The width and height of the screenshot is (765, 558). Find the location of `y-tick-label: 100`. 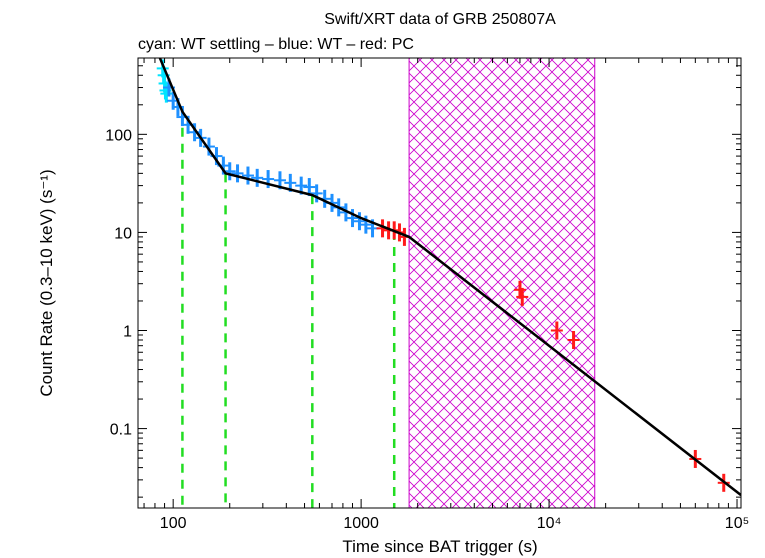

y-tick-label: 100 is located at coordinates (118, 135).